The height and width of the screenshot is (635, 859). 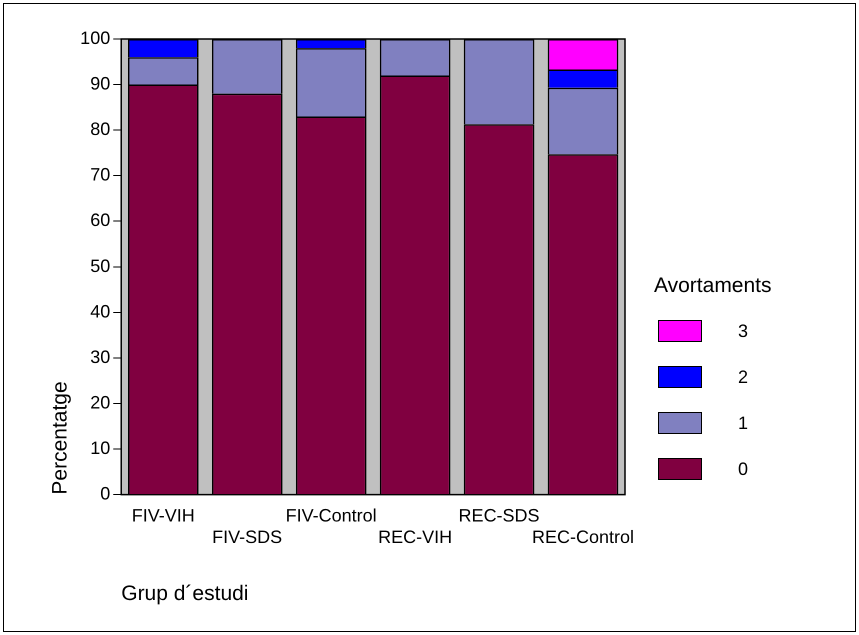 I want to click on y-tick-label: 30, so click(x=100, y=356).